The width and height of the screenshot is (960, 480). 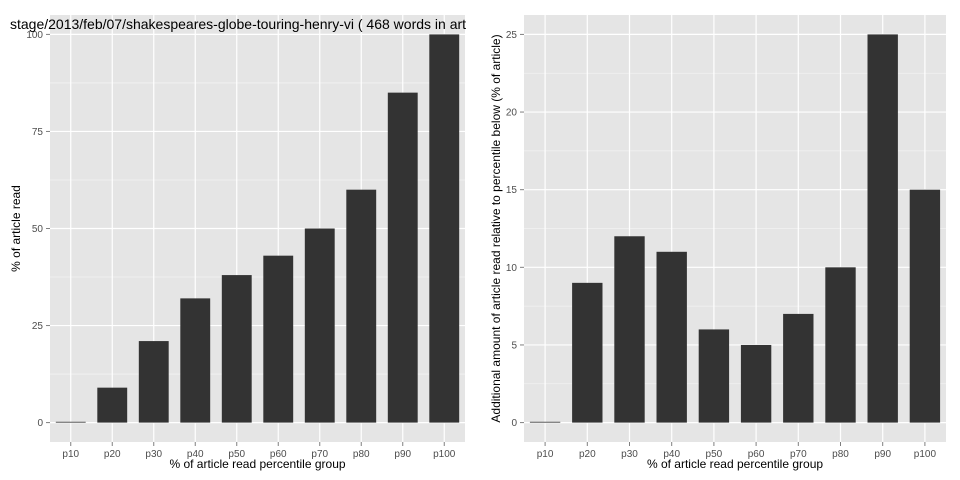 What do you see at coordinates (514, 345) in the screenshot?
I see `y-tick-label: 5` at bounding box center [514, 345].